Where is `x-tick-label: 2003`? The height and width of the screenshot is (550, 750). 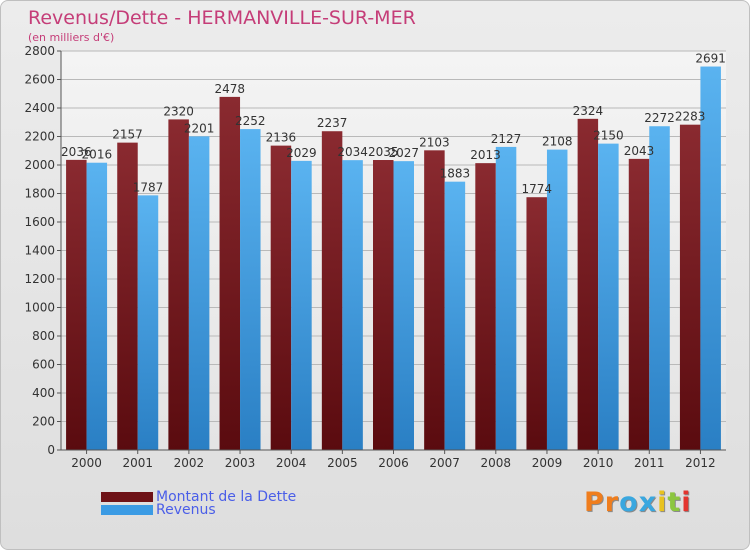 x-tick-label: 2003 is located at coordinates (240, 463).